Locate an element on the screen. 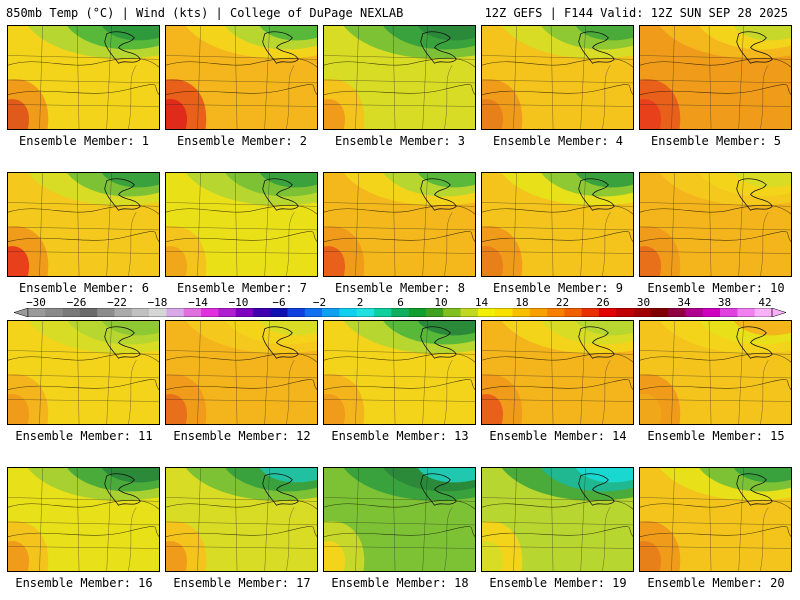  temperature-colorbar is located at coordinates (400, 312).